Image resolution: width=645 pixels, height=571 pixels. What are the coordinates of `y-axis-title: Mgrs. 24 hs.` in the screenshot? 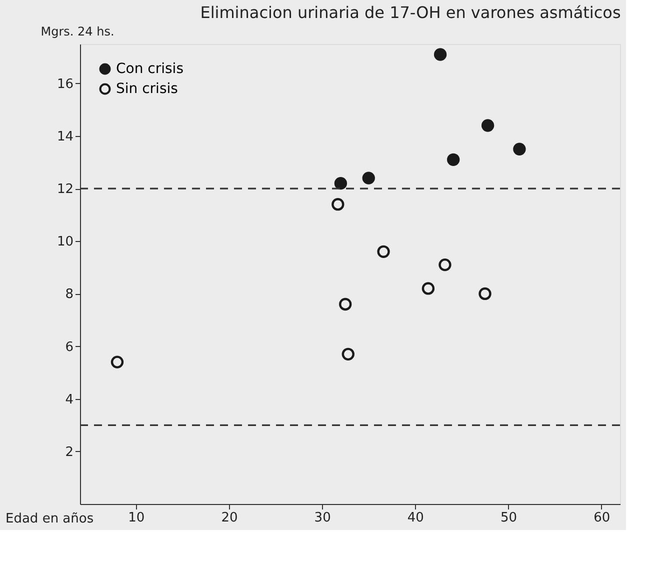 It's located at (77, 31).